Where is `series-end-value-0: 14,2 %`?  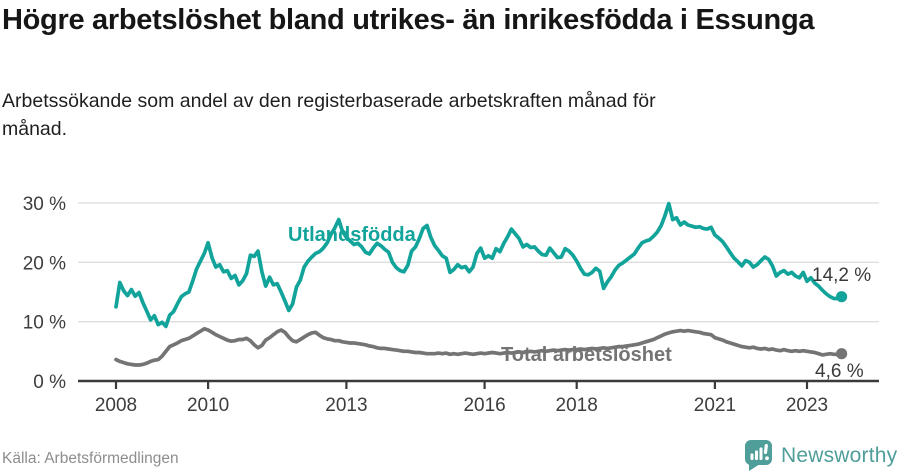
series-end-value-0: 14,2 % is located at coordinates (841, 275).